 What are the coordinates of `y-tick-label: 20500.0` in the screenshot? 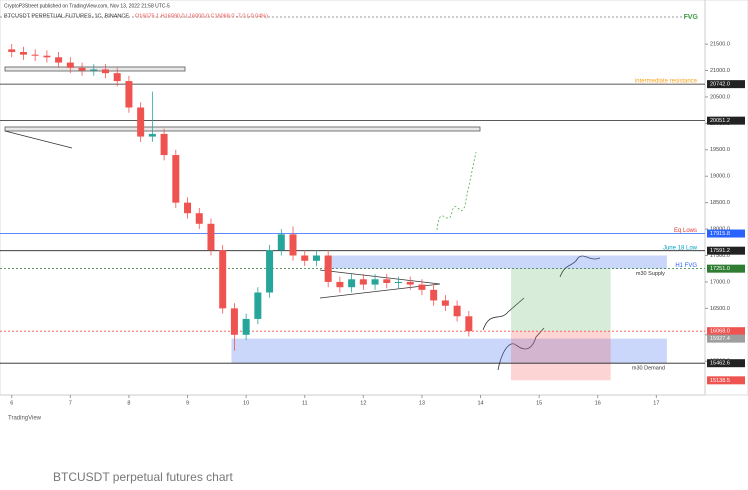 It's located at (720, 97).